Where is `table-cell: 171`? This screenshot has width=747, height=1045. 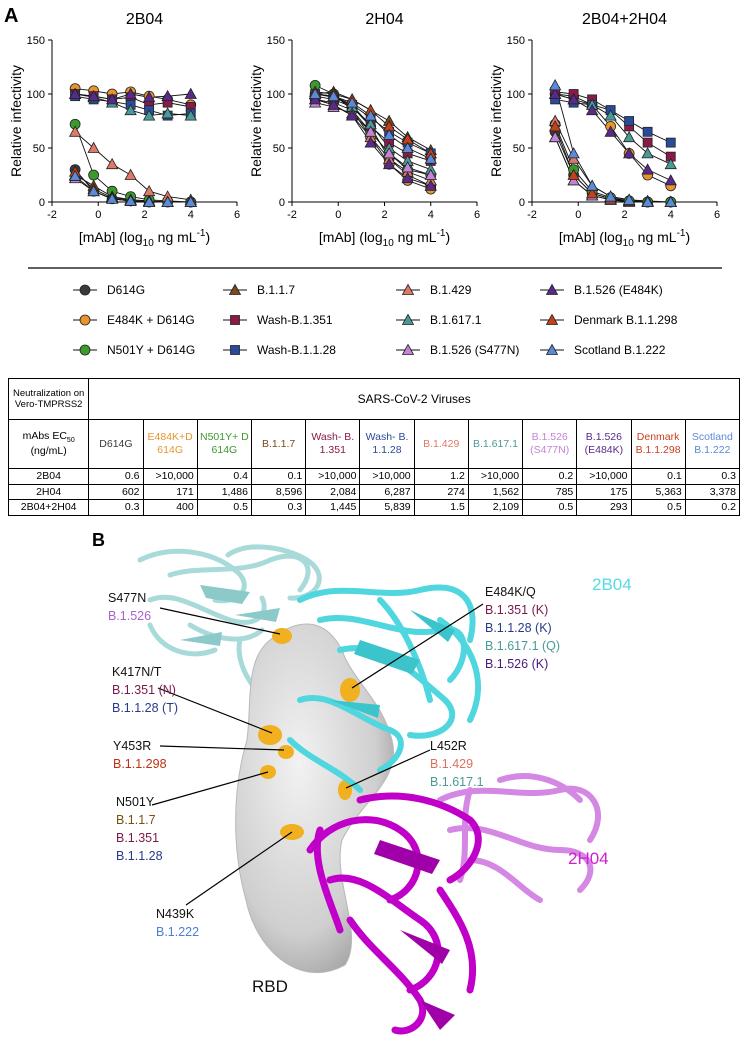 table-cell: 171 is located at coordinates (170, 492).